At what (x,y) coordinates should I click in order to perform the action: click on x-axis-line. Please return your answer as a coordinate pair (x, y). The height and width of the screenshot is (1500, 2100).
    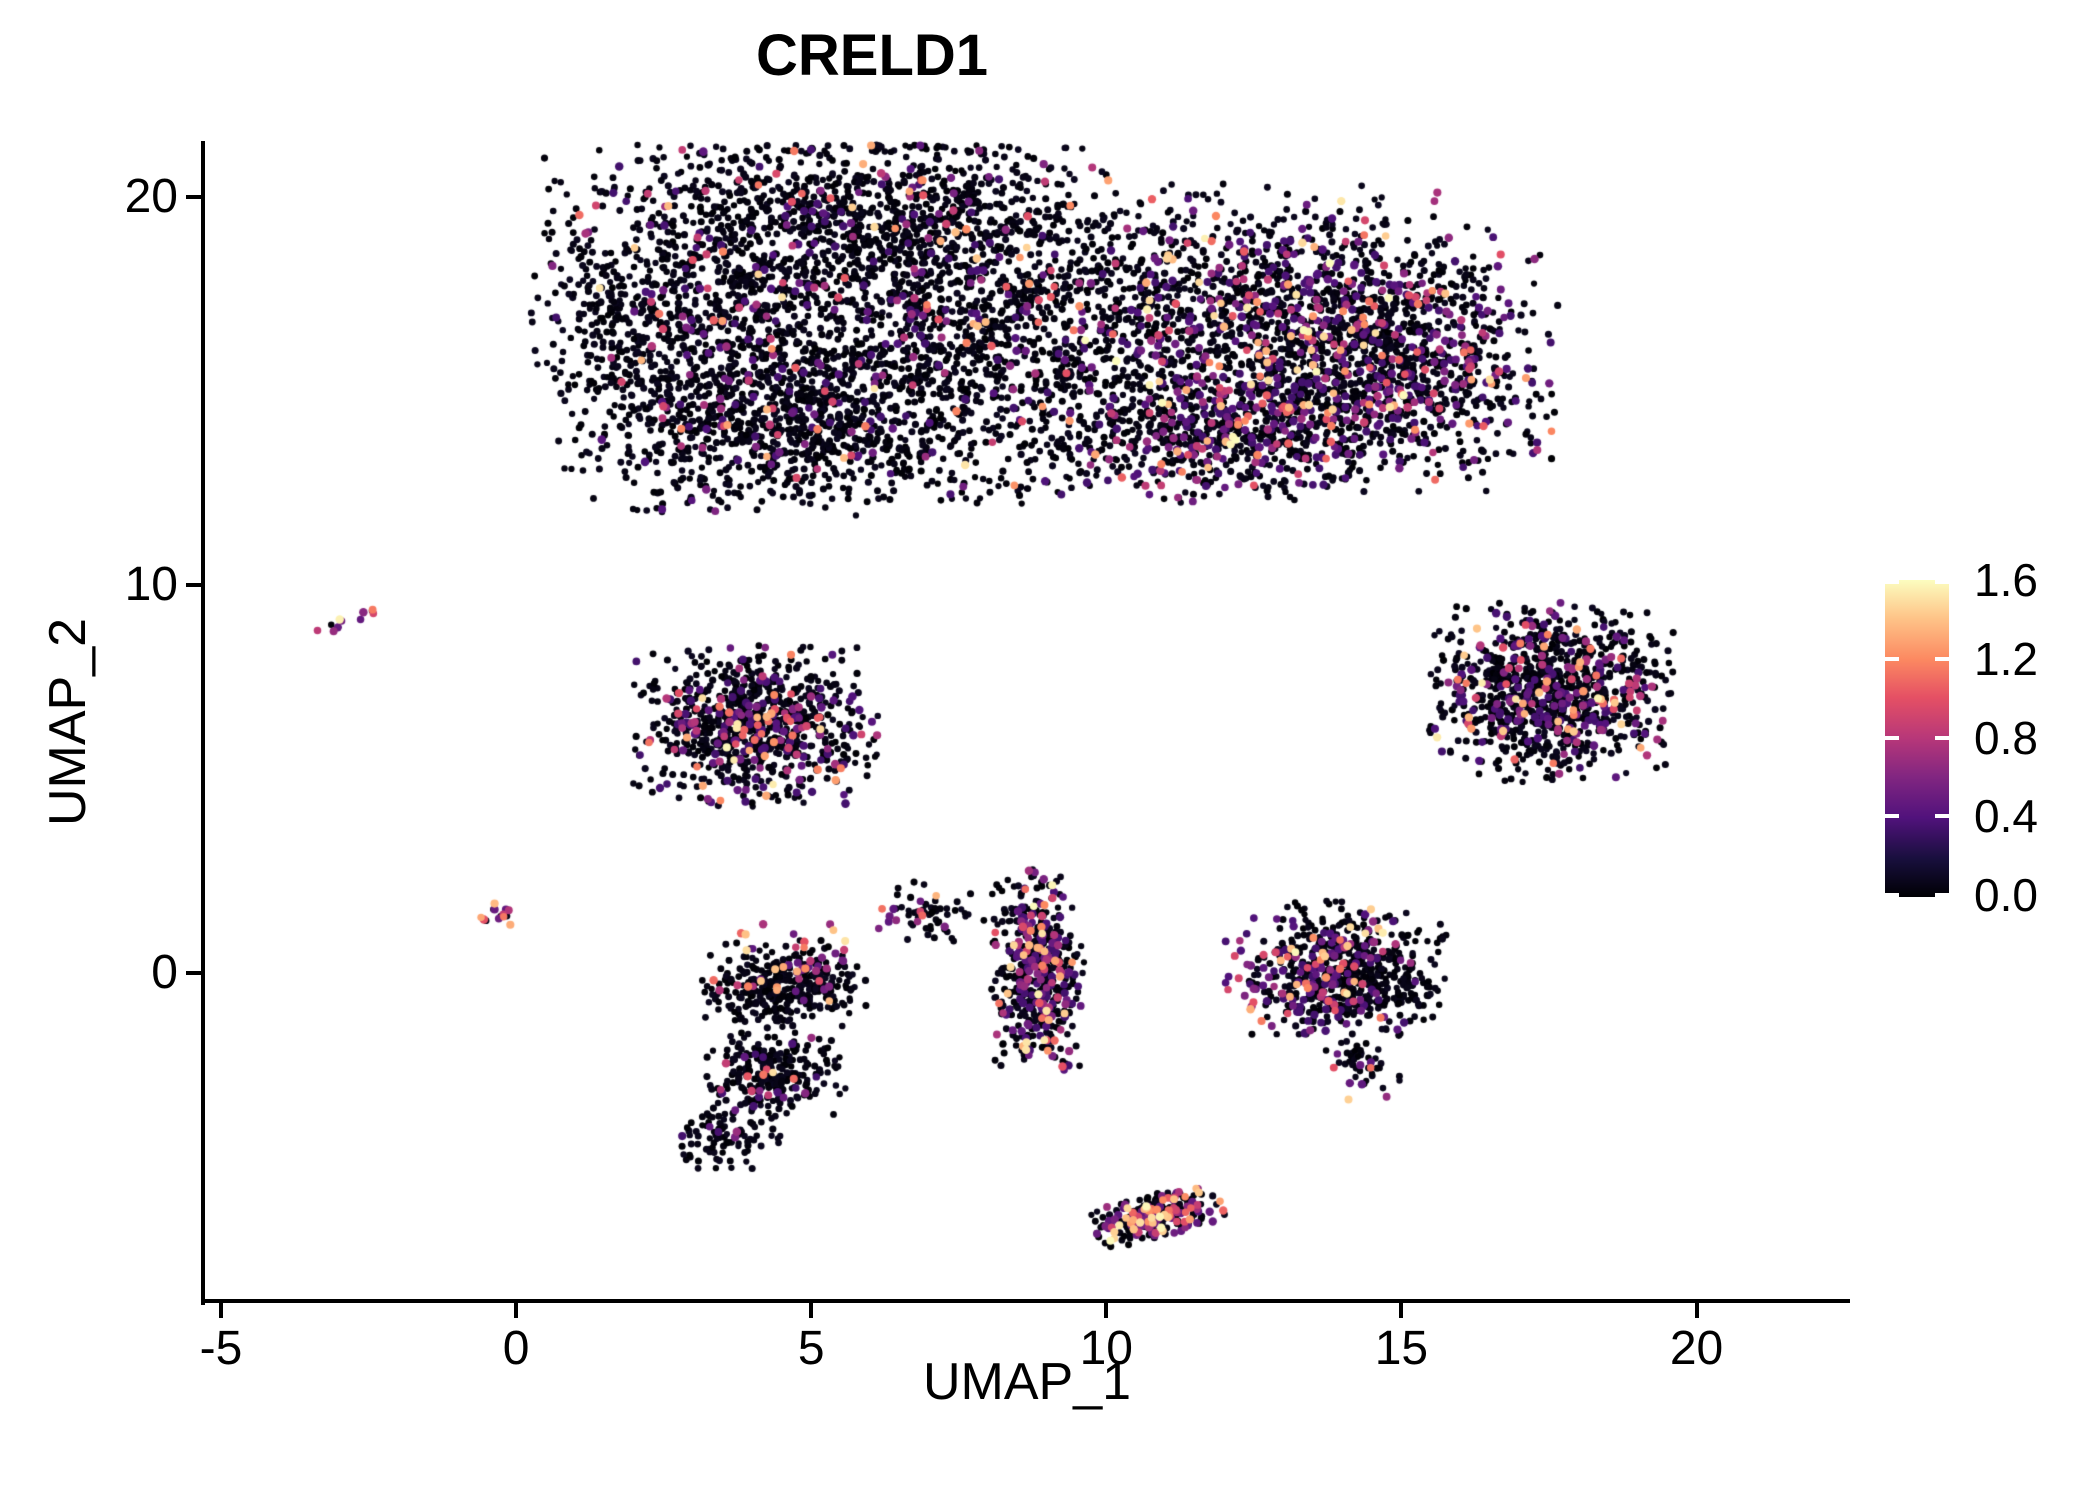
    Looking at the image, I should click on (1025, 1301).